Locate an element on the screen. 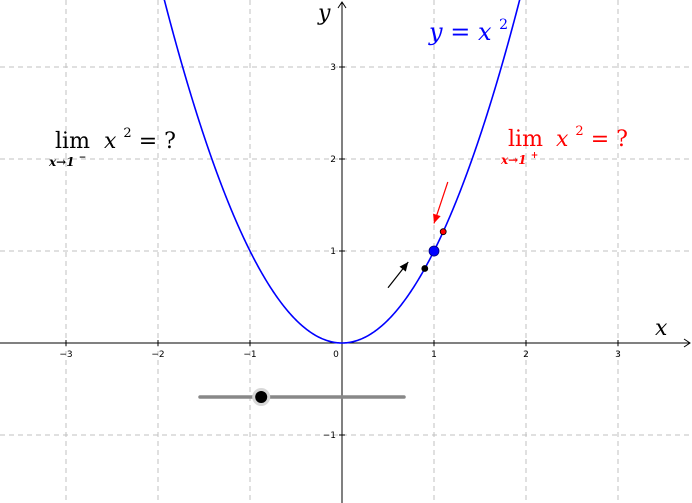 This screenshot has width=692, height=503. y-tick-label: 1 is located at coordinates (333, 252).